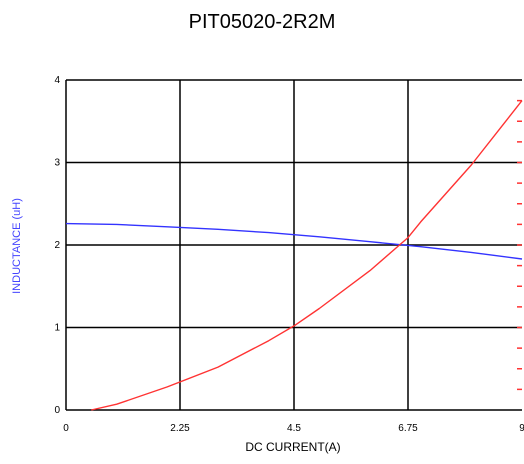 Image resolution: width=524 pixels, height=464 pixels. I want to click on inductance-curve, so click(294, 241).